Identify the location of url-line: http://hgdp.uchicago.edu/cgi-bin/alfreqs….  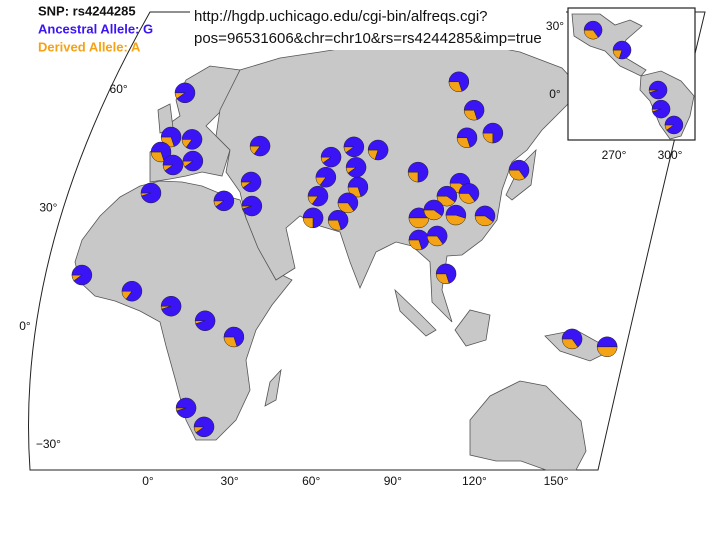
(341, 16).